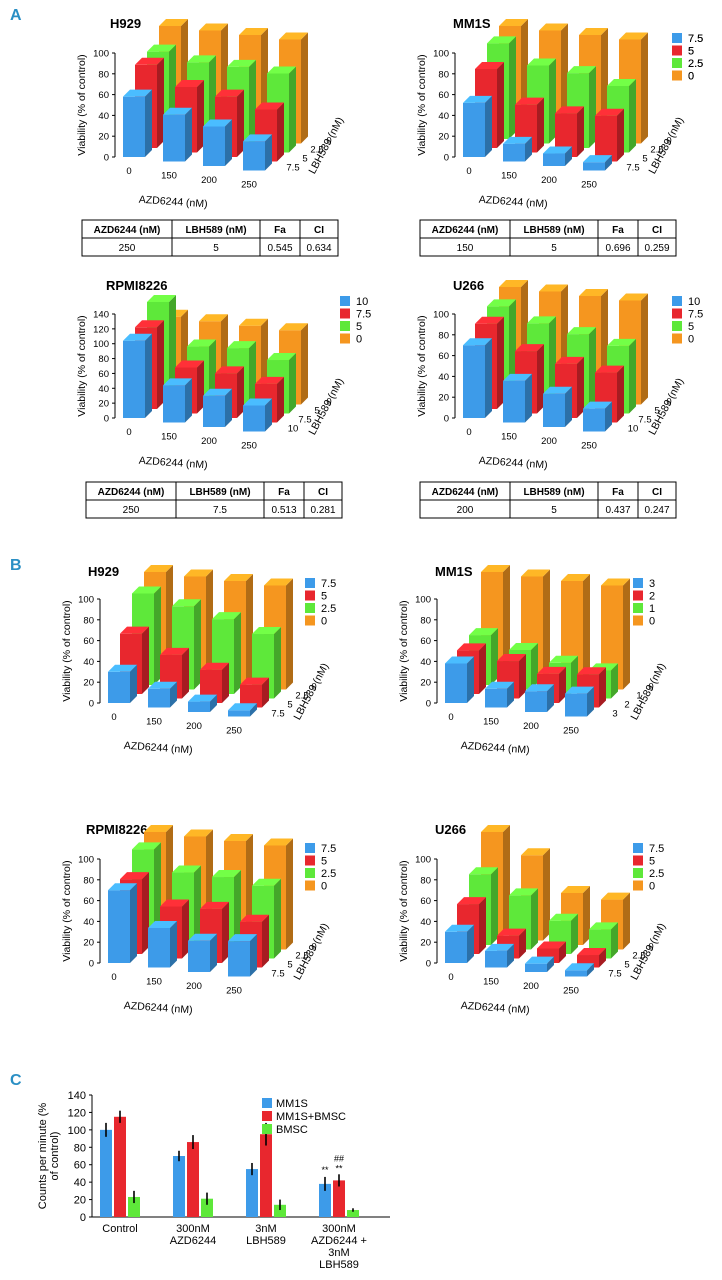 Image resolution: width=722 pixels, height=1280 pixels. What do you see at coordinates (158, 1008) in the screenshot?
I see `panel-b-rpmi8226-x-axis-label: AZD6244 (nM)` at bounding box center [158, 1008].